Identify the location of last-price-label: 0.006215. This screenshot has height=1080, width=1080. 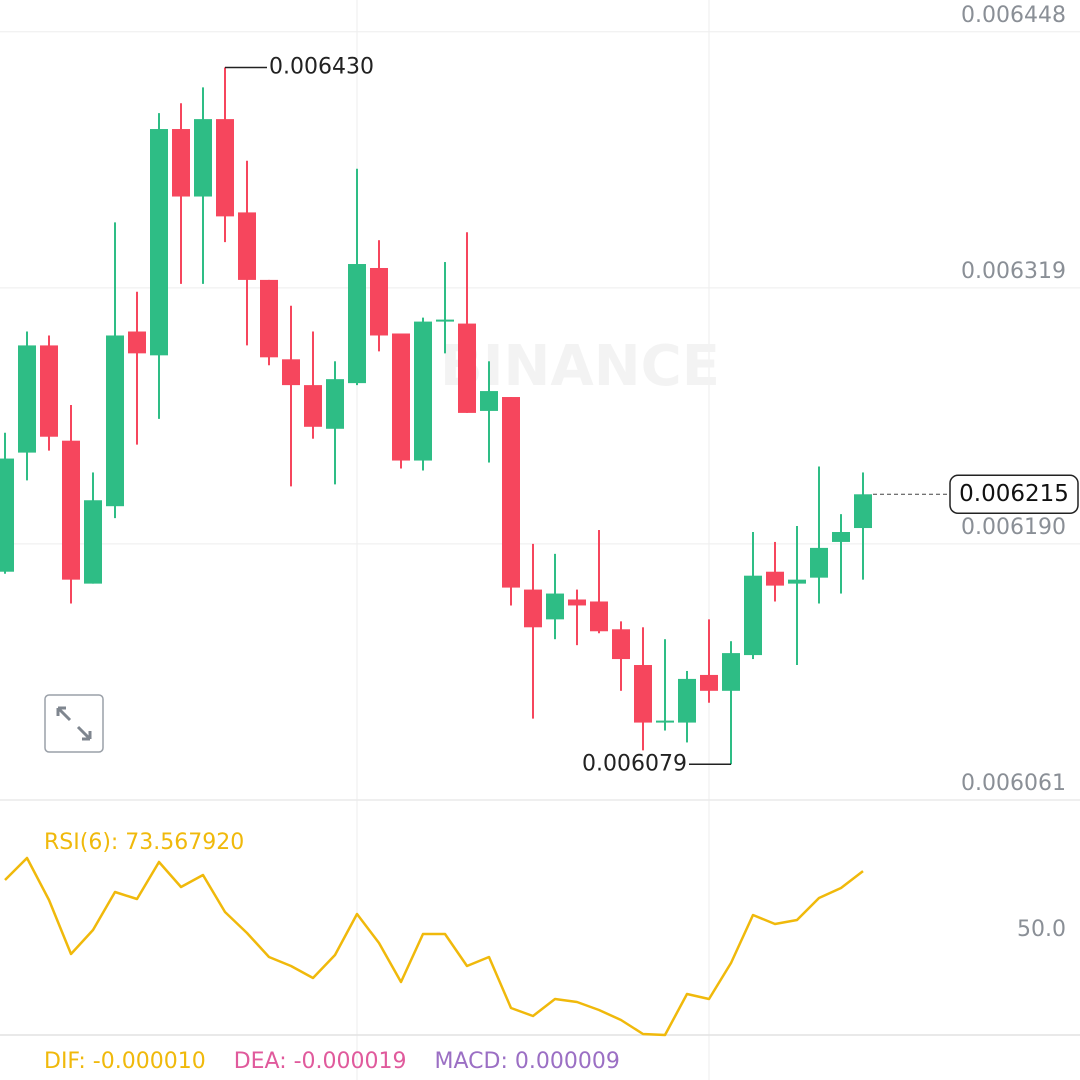
(1014, 494).